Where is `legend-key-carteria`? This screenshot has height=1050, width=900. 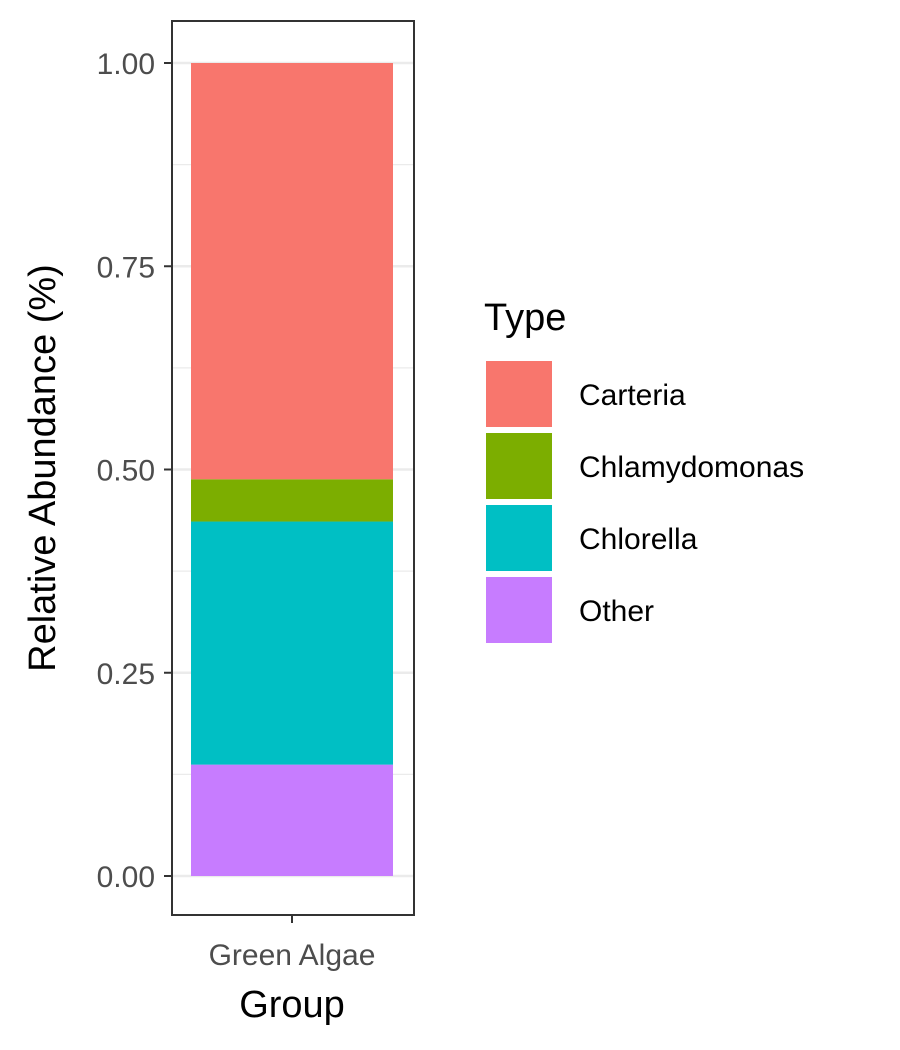 legend-key-carteria is located at coordinates (519, 394).